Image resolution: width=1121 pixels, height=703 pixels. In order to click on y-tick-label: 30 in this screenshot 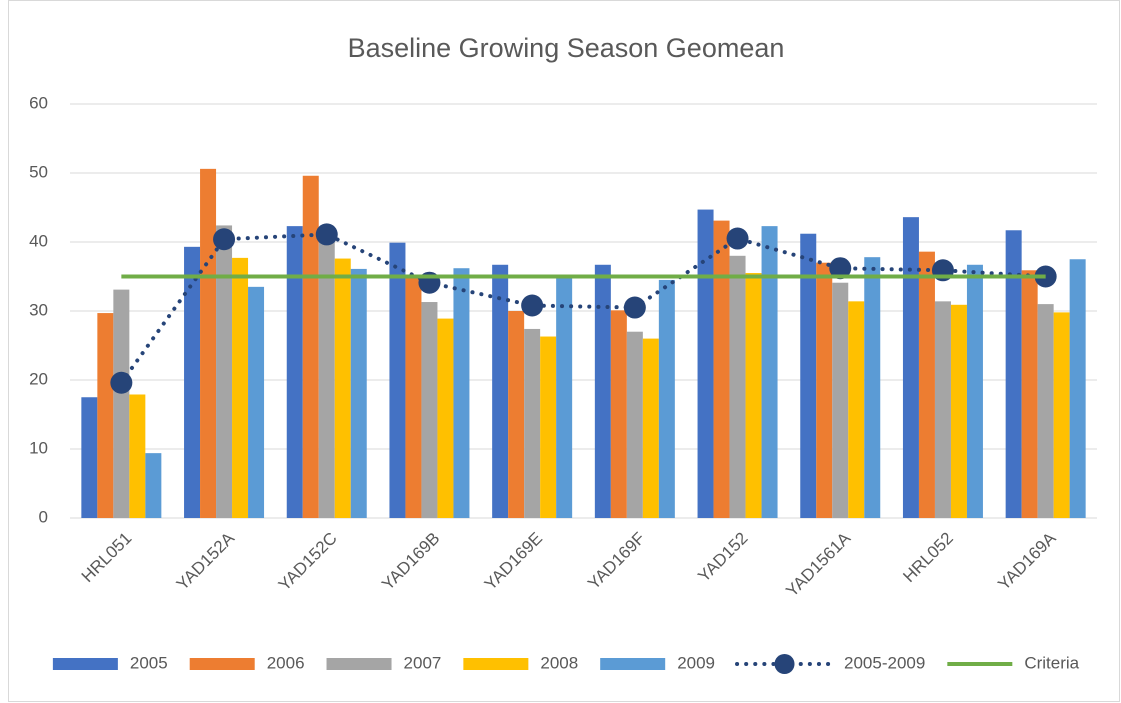, I will do `click(38, 309)`.